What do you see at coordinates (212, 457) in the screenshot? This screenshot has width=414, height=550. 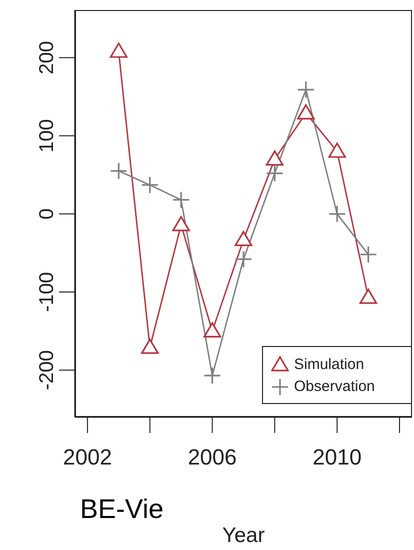 I see `x-tick-label: 2006` at bounding box center [212, 457].